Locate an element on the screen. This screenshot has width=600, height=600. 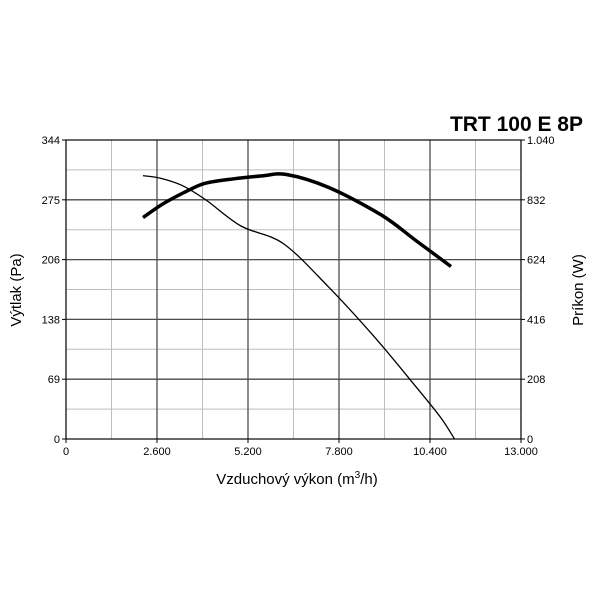
x-tick-label: 5.200 is located at coordinates (248, 452).